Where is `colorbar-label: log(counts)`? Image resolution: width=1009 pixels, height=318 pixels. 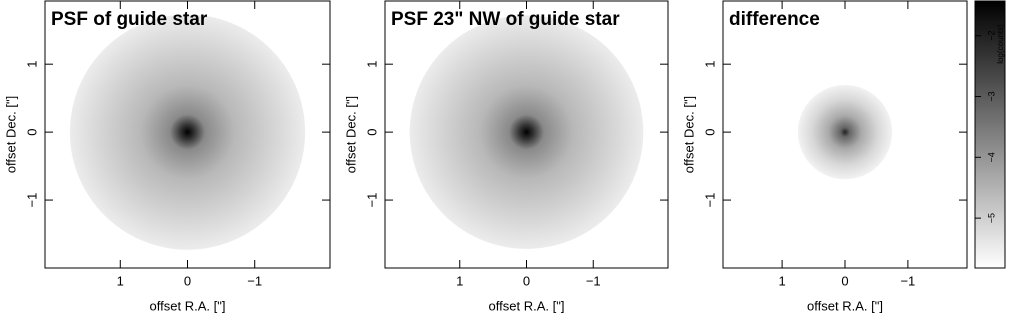
colorbar-label: log(counts) is located at coordinates (1000, 44).